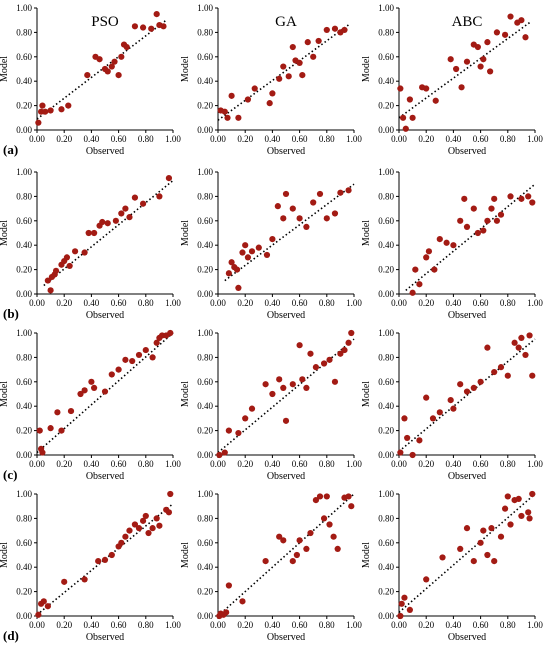  What do you see at coordinates (386, 333) in the screenshot?
I see `y-tick-label: 1.00` at bounding box center [386, 333].